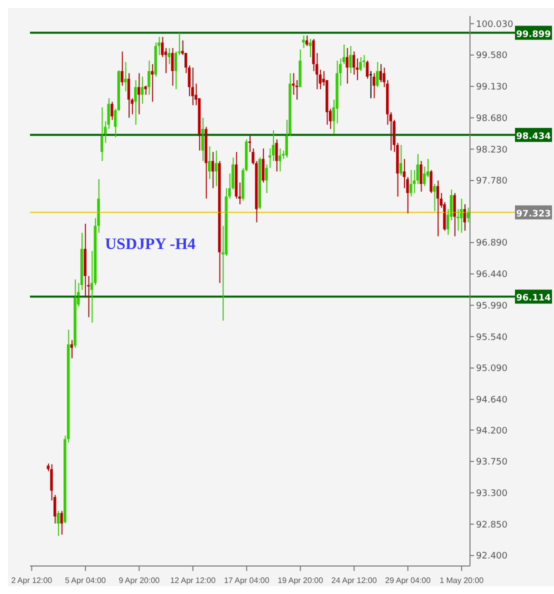 This screenshot has width=554, height=594. What do you see at coordinates (492, 369) in the screenshot?
I see `y-tick-label: 95.090` at bounding box center [492, 369].